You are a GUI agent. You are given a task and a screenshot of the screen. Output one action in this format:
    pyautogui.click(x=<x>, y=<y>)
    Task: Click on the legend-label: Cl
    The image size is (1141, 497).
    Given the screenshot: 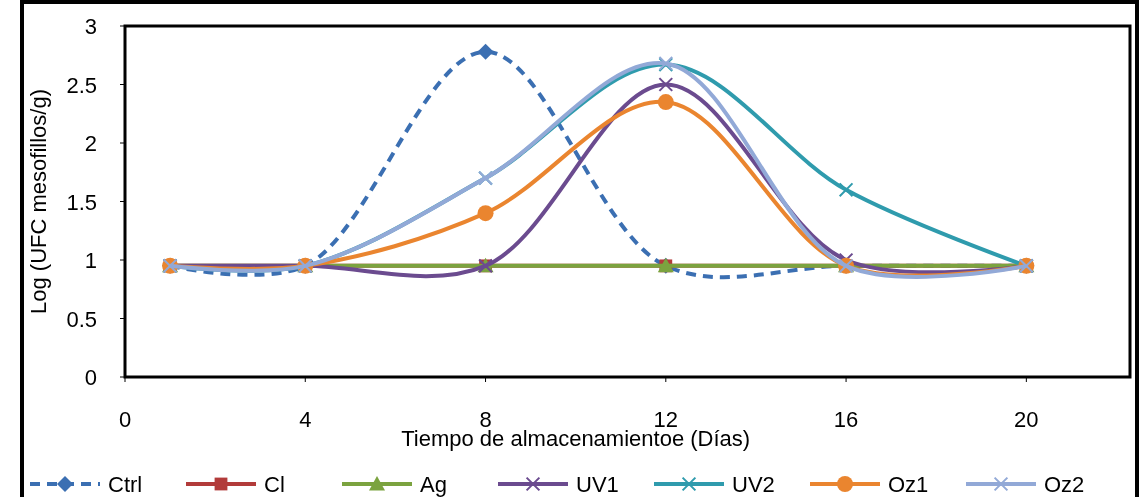 What is the action you would take?
    pyautogui.click(x=274, y=484)
    